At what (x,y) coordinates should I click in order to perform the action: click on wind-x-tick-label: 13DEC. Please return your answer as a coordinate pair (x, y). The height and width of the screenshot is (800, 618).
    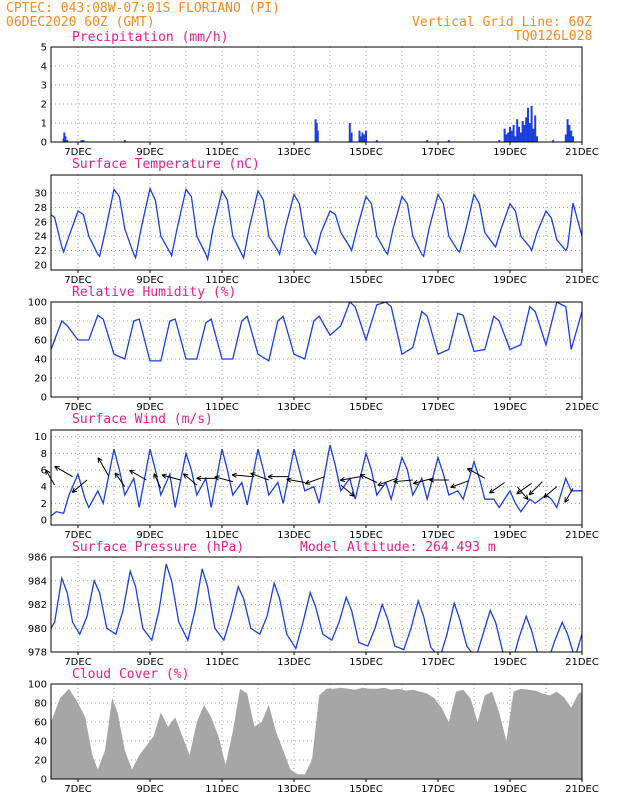
    Looking at the image, I should click on (294, 535).